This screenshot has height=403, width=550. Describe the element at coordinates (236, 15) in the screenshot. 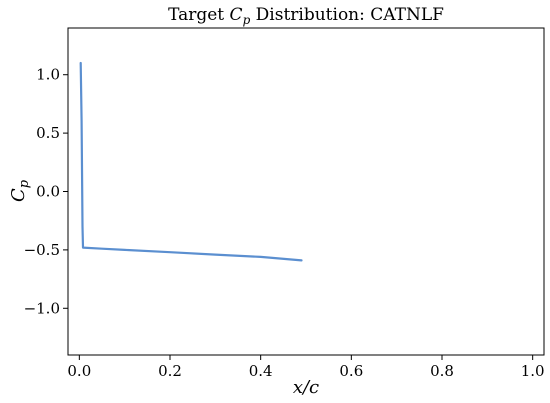

I see `chart-title-symbol: C` at that location.